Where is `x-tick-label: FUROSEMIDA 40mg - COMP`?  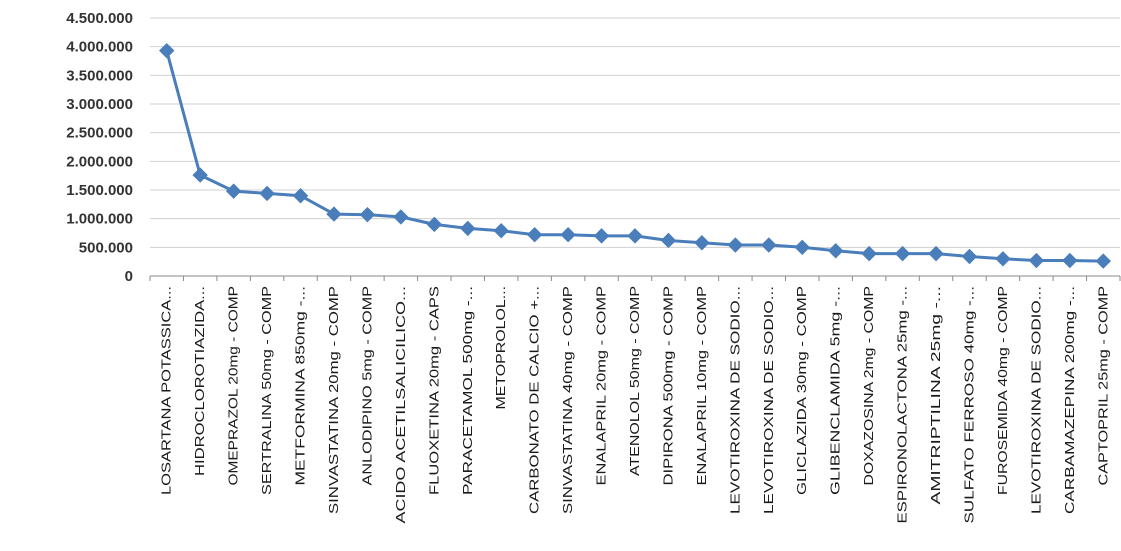
x-tick-label: FUROSEMIDA 40mg - COMP is located at coordinates (1003, 390).